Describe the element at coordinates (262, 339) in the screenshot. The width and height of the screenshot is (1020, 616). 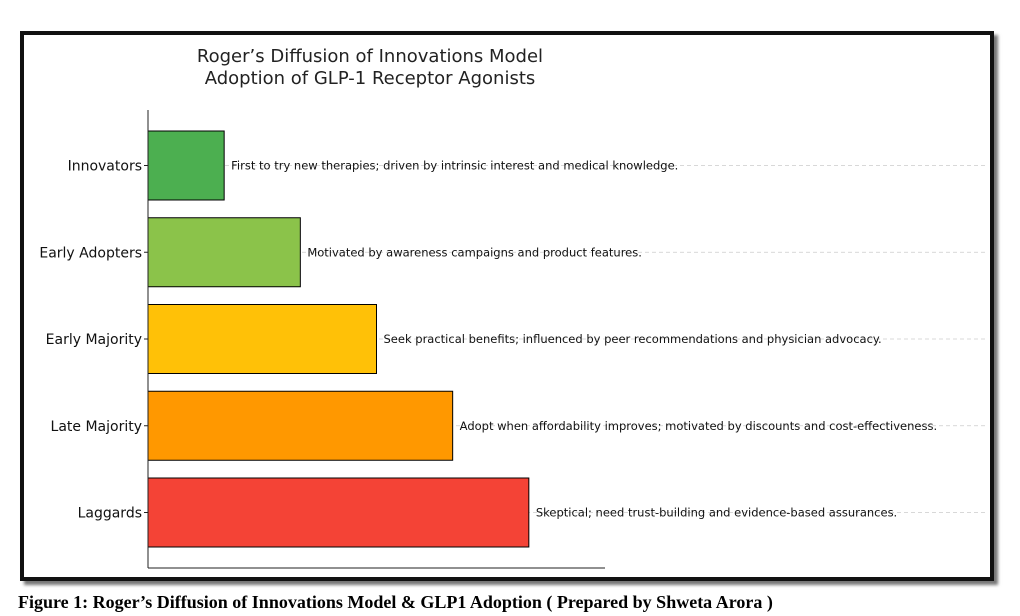
I see `bar-early-majority` at that location.